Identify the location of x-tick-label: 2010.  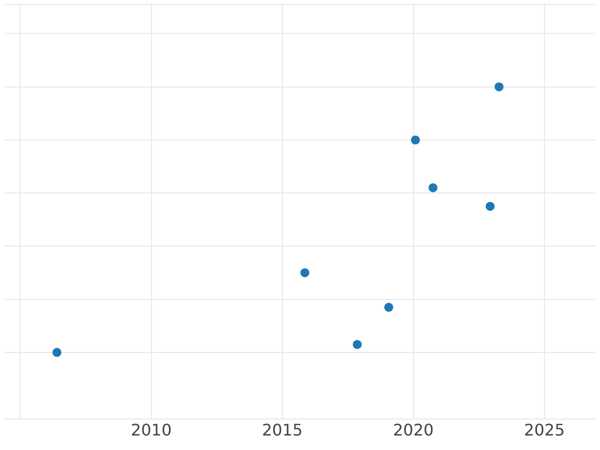
(151, 430).